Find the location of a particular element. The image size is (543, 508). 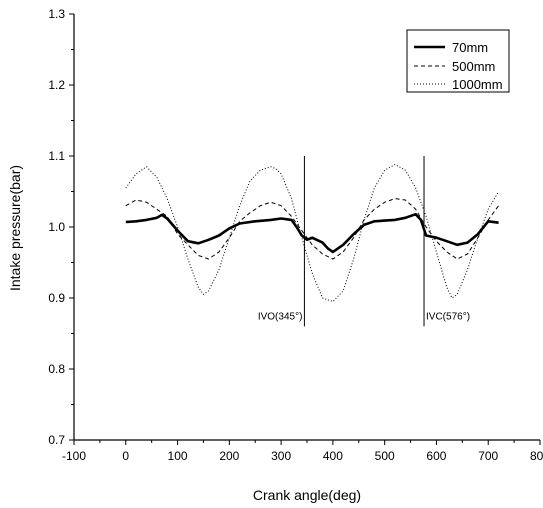

x-tick-label: 700 is located at coordinates (488, 456).